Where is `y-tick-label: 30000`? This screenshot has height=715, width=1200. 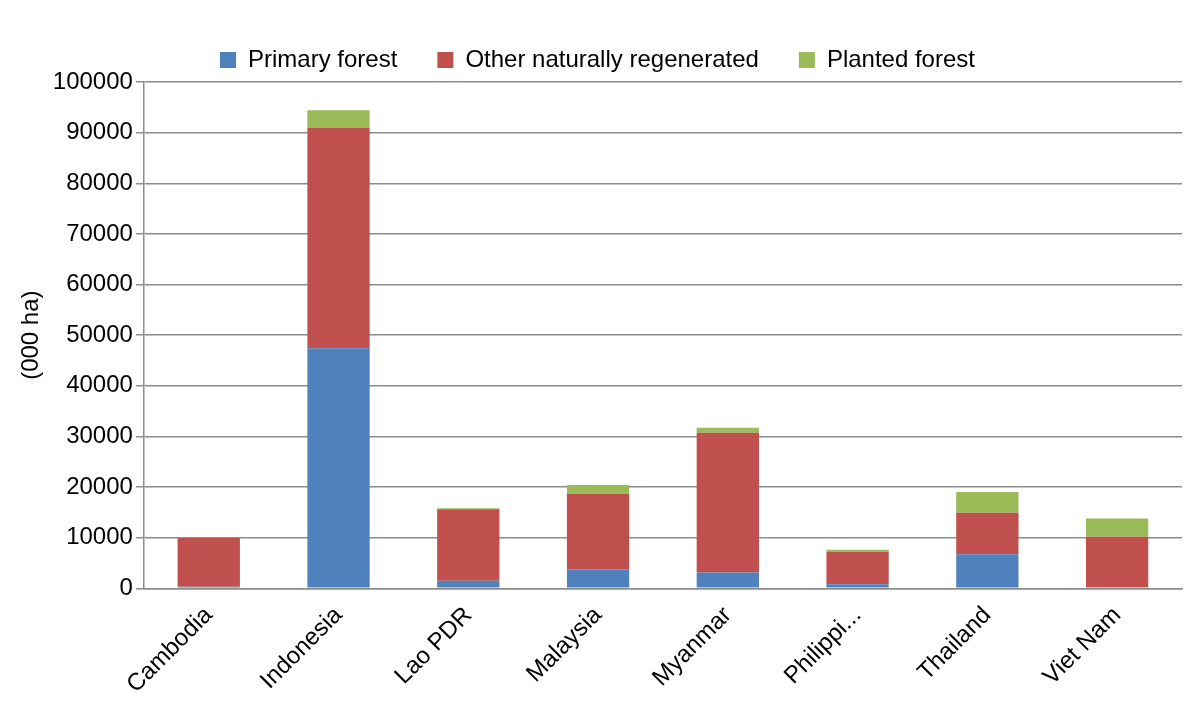 y-tick-label: 30000 is located at coordinates (99, 435).